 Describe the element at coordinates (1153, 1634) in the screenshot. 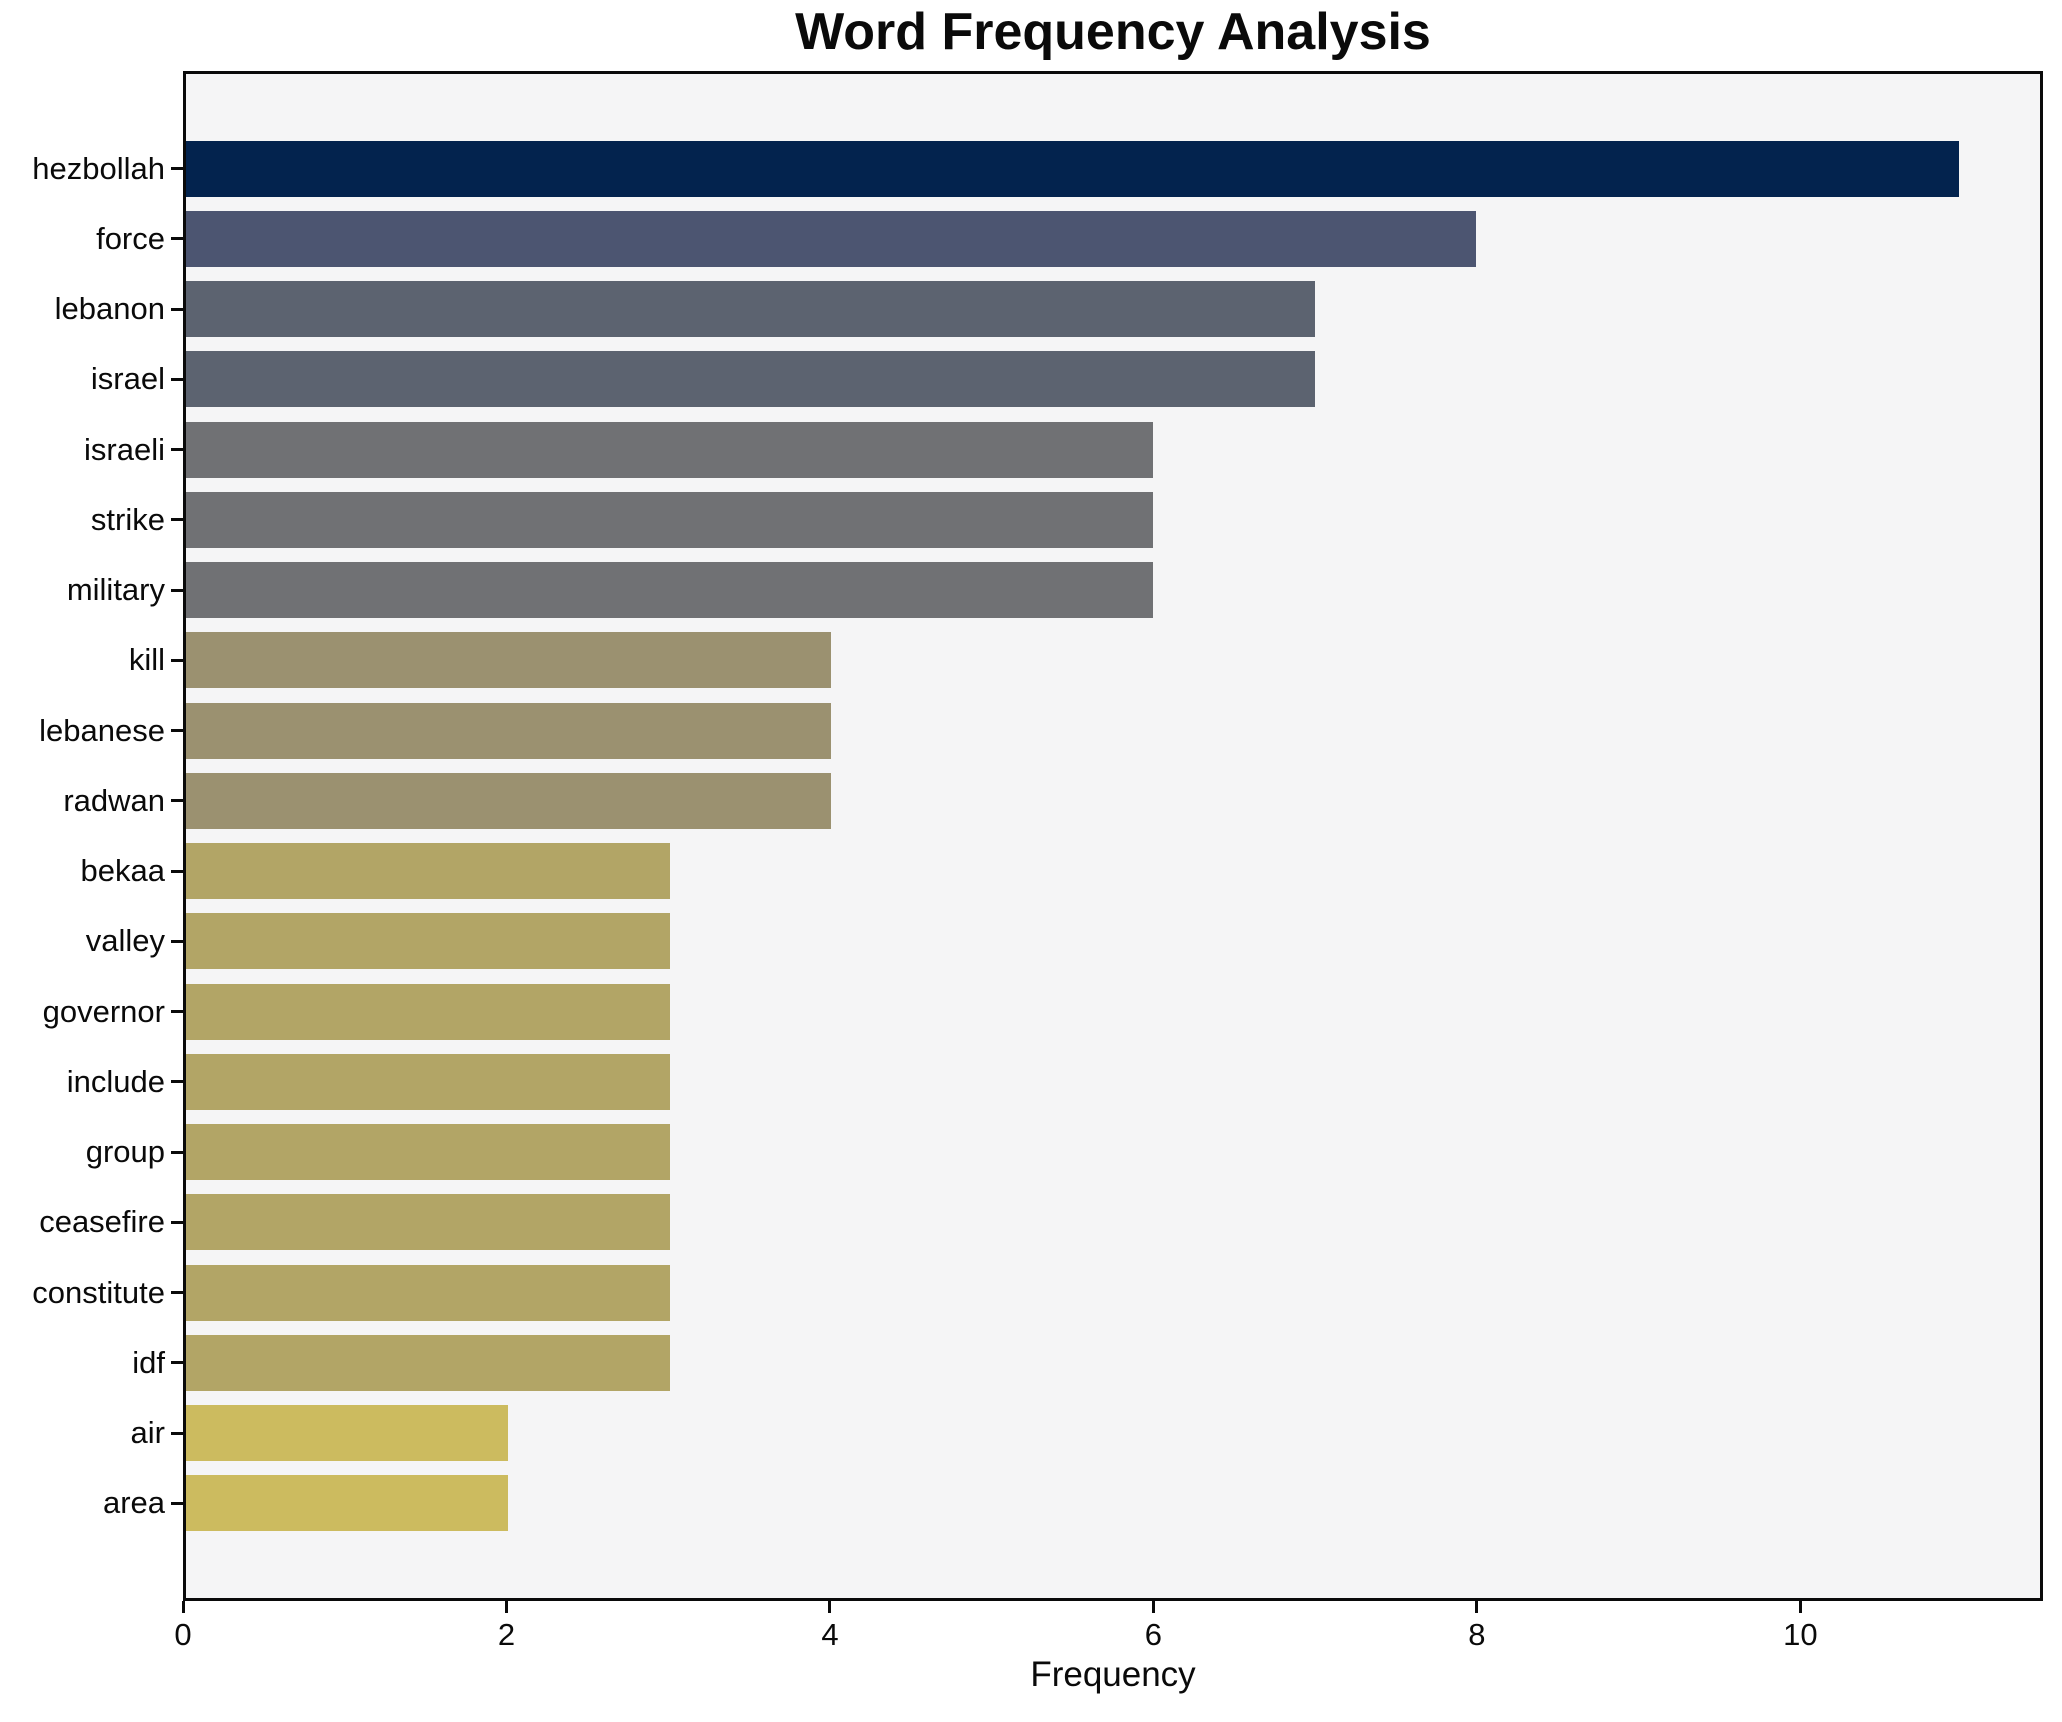

I see `x-tick-label: 6` at that location.